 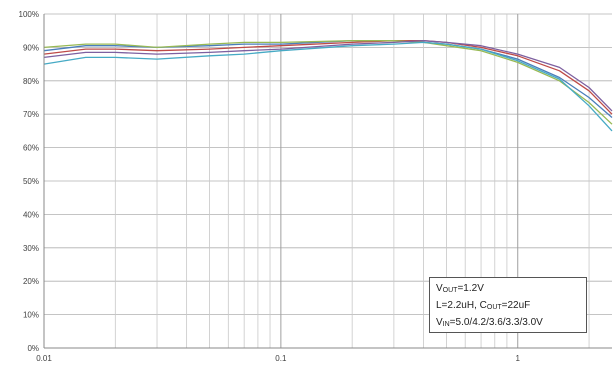 What do you see at coordinates (470, 288) in the screenshot?
I see `annotation-vout-value: =1.2V` at bounding box center [470, 288].